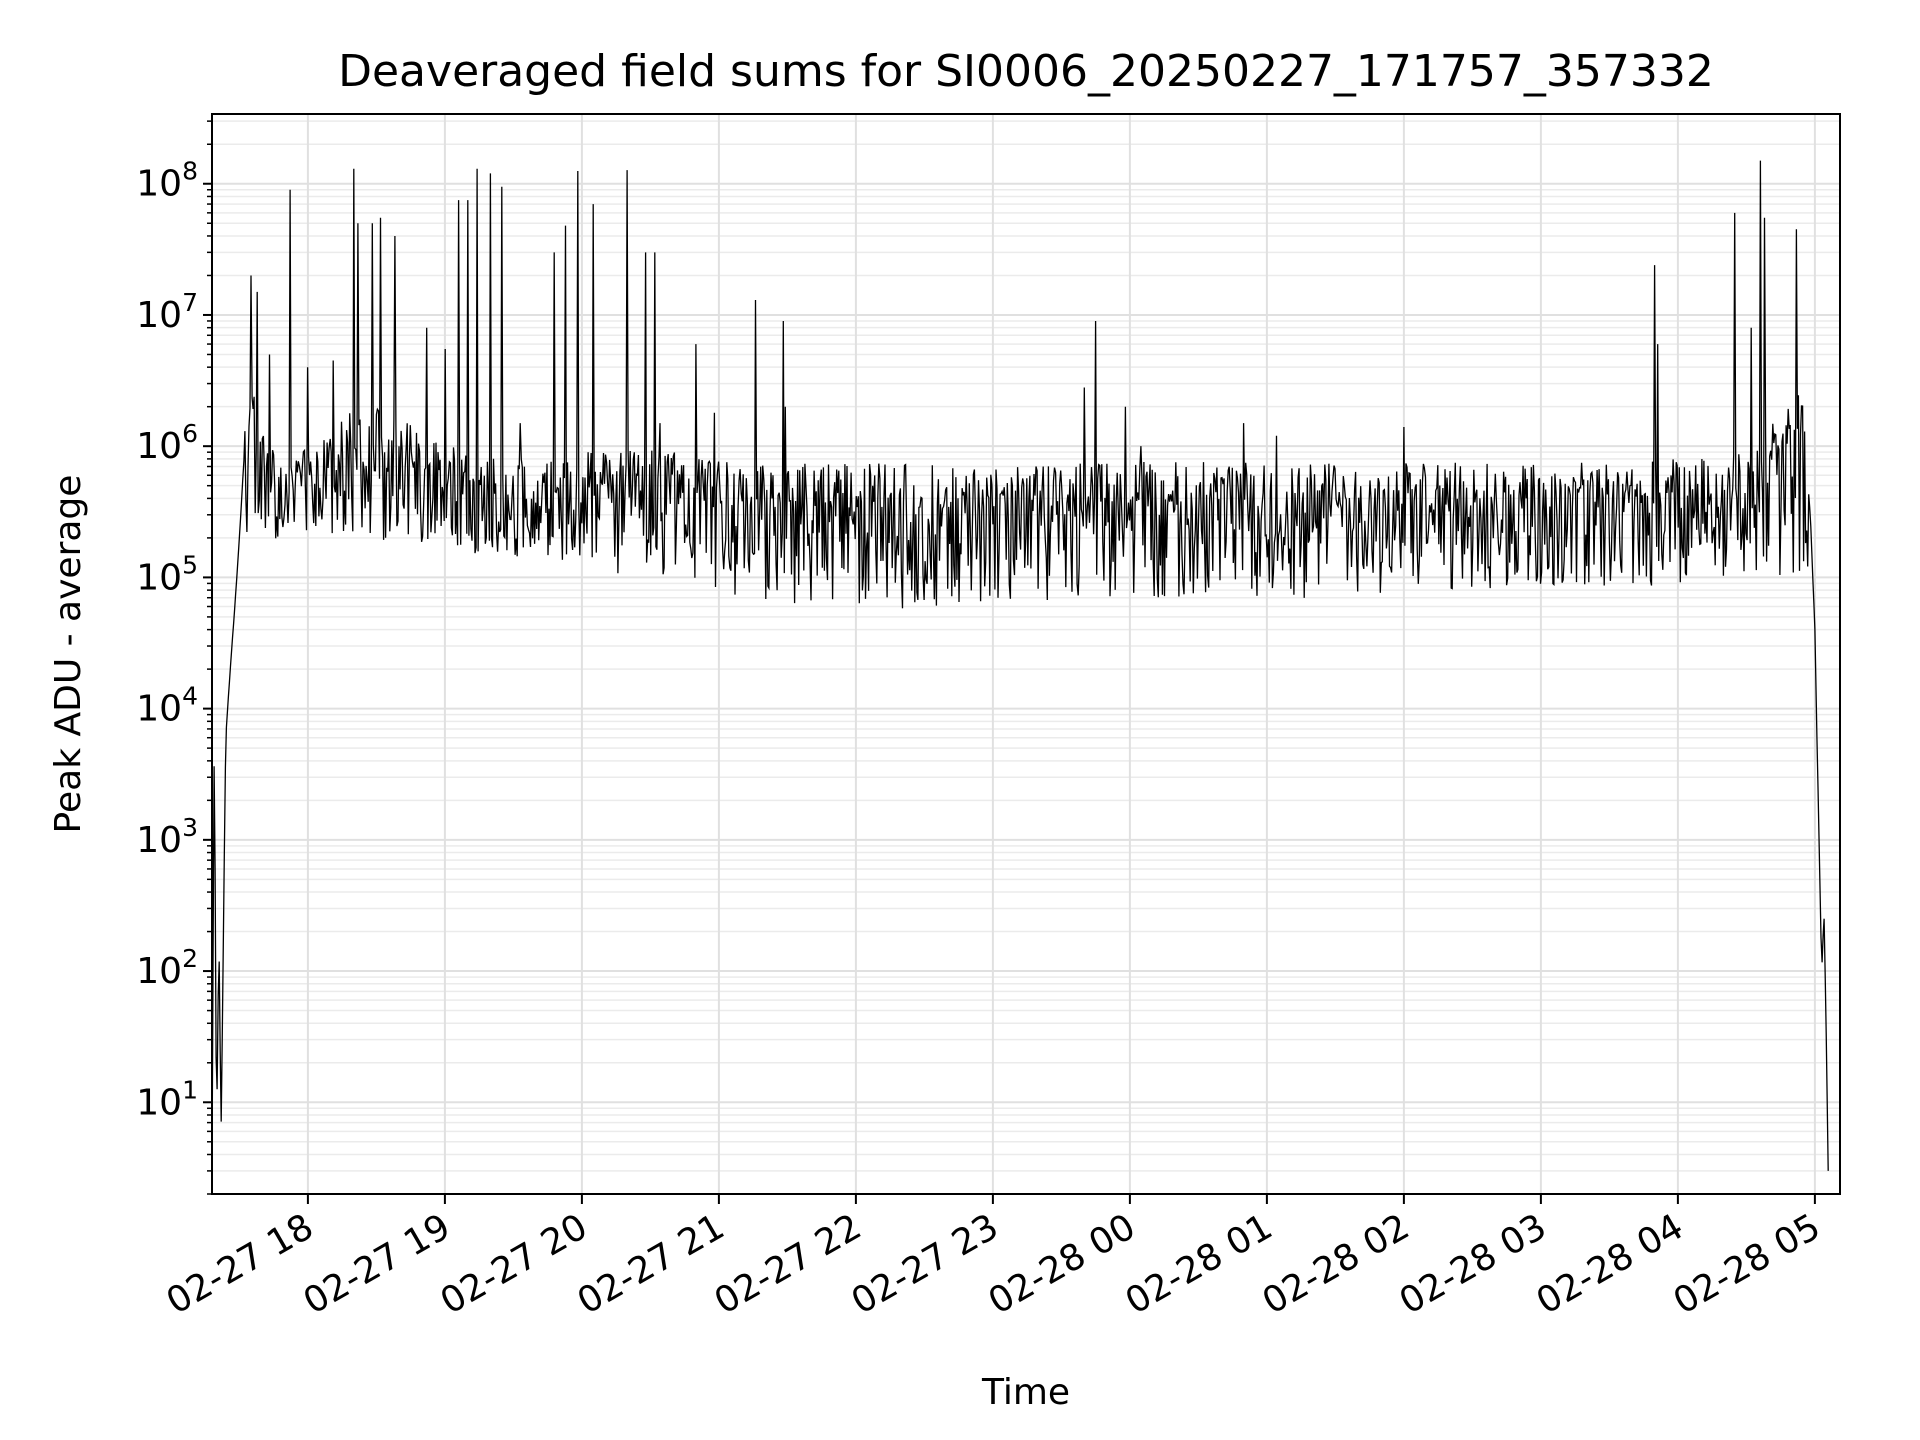  I want to click on y-axis-label: Peak ADU - average, so click(68, 654).